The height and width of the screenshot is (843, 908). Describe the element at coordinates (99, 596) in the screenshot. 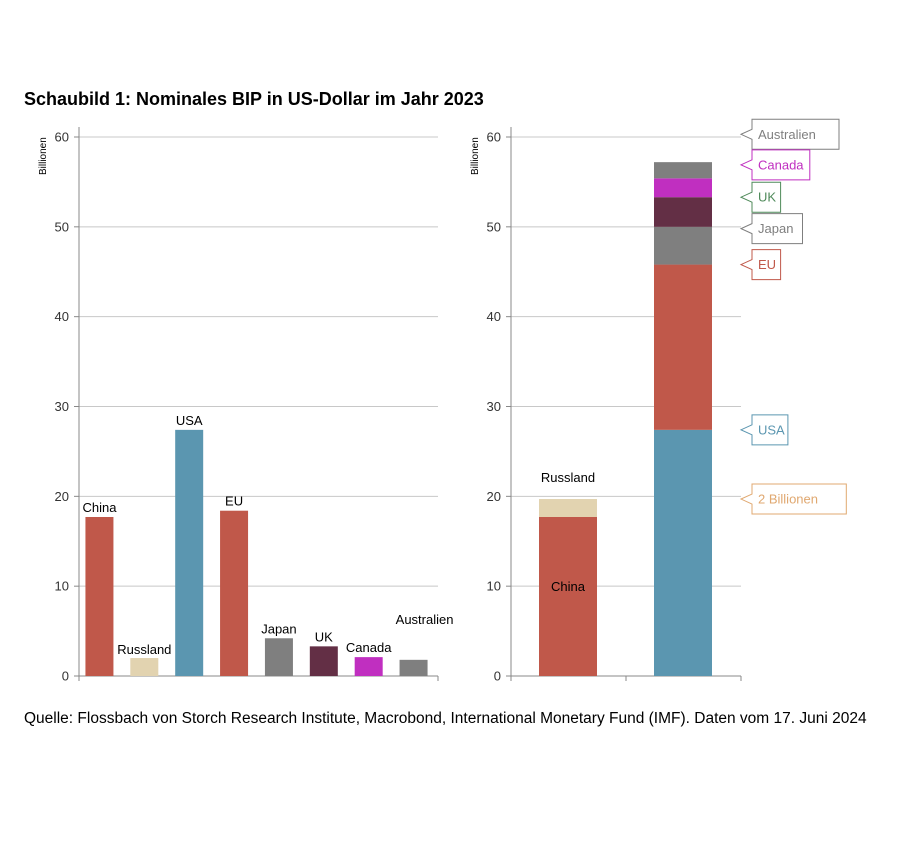

I see `bar-china` at that location.